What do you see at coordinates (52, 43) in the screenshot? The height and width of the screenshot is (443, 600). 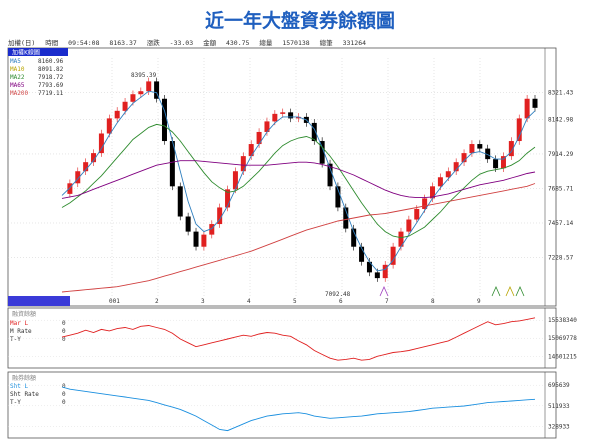 I see `time-label: 時間` at bounding box center [52, 43].